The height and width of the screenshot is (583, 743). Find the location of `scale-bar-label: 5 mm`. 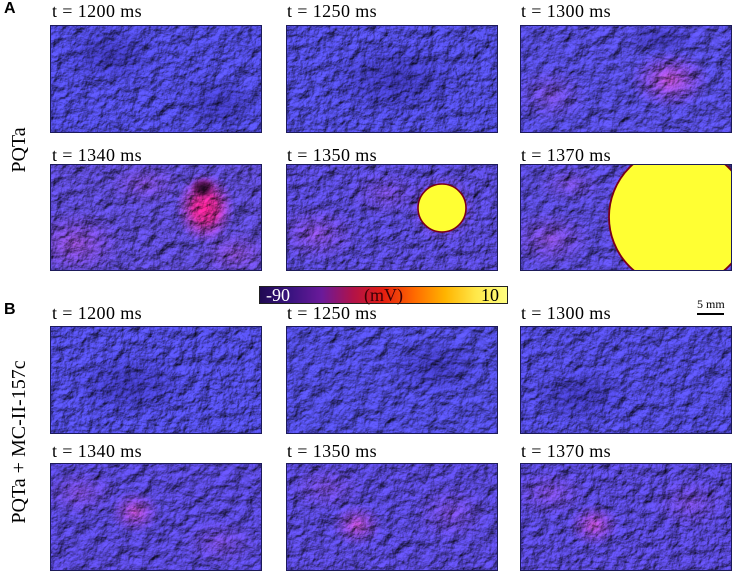

scale-bar-label: 5 mm is located at coordinates (711, 304).